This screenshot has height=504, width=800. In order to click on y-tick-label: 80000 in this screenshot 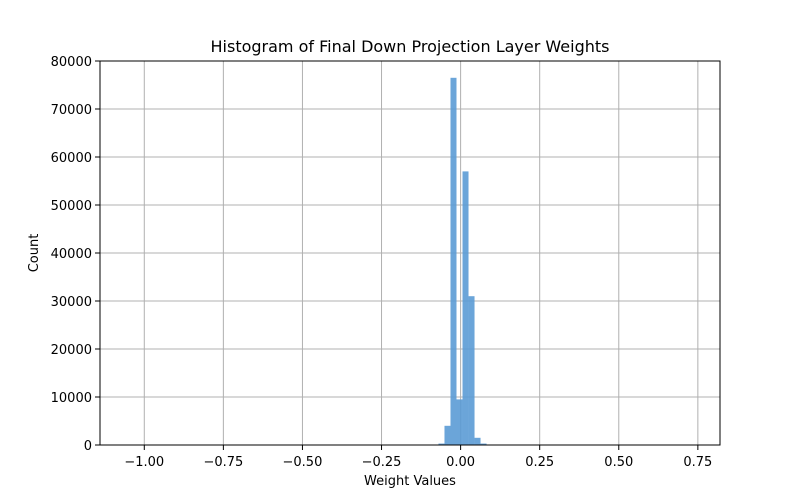, I will do `click(71, 62)`.